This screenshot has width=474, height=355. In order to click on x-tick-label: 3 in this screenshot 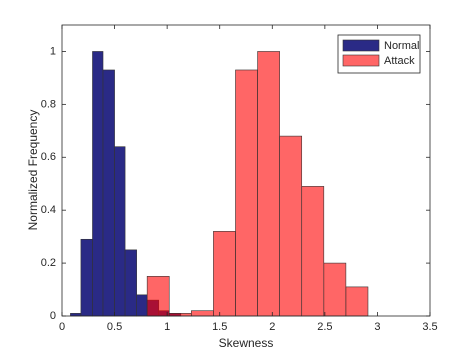, I will do `click(377, 327)`.